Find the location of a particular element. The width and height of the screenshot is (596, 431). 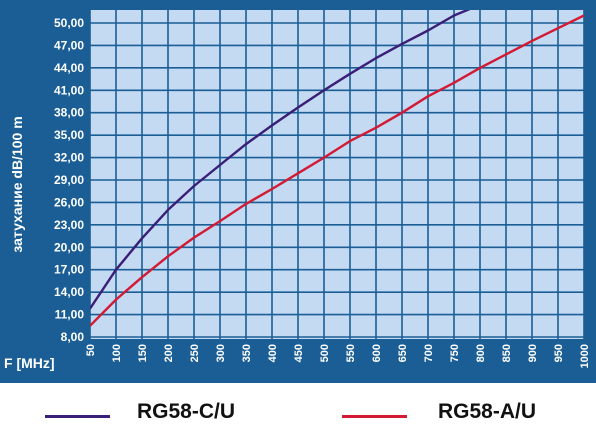

y-tick-label: 41,00 is located at coordinates (69, 90).